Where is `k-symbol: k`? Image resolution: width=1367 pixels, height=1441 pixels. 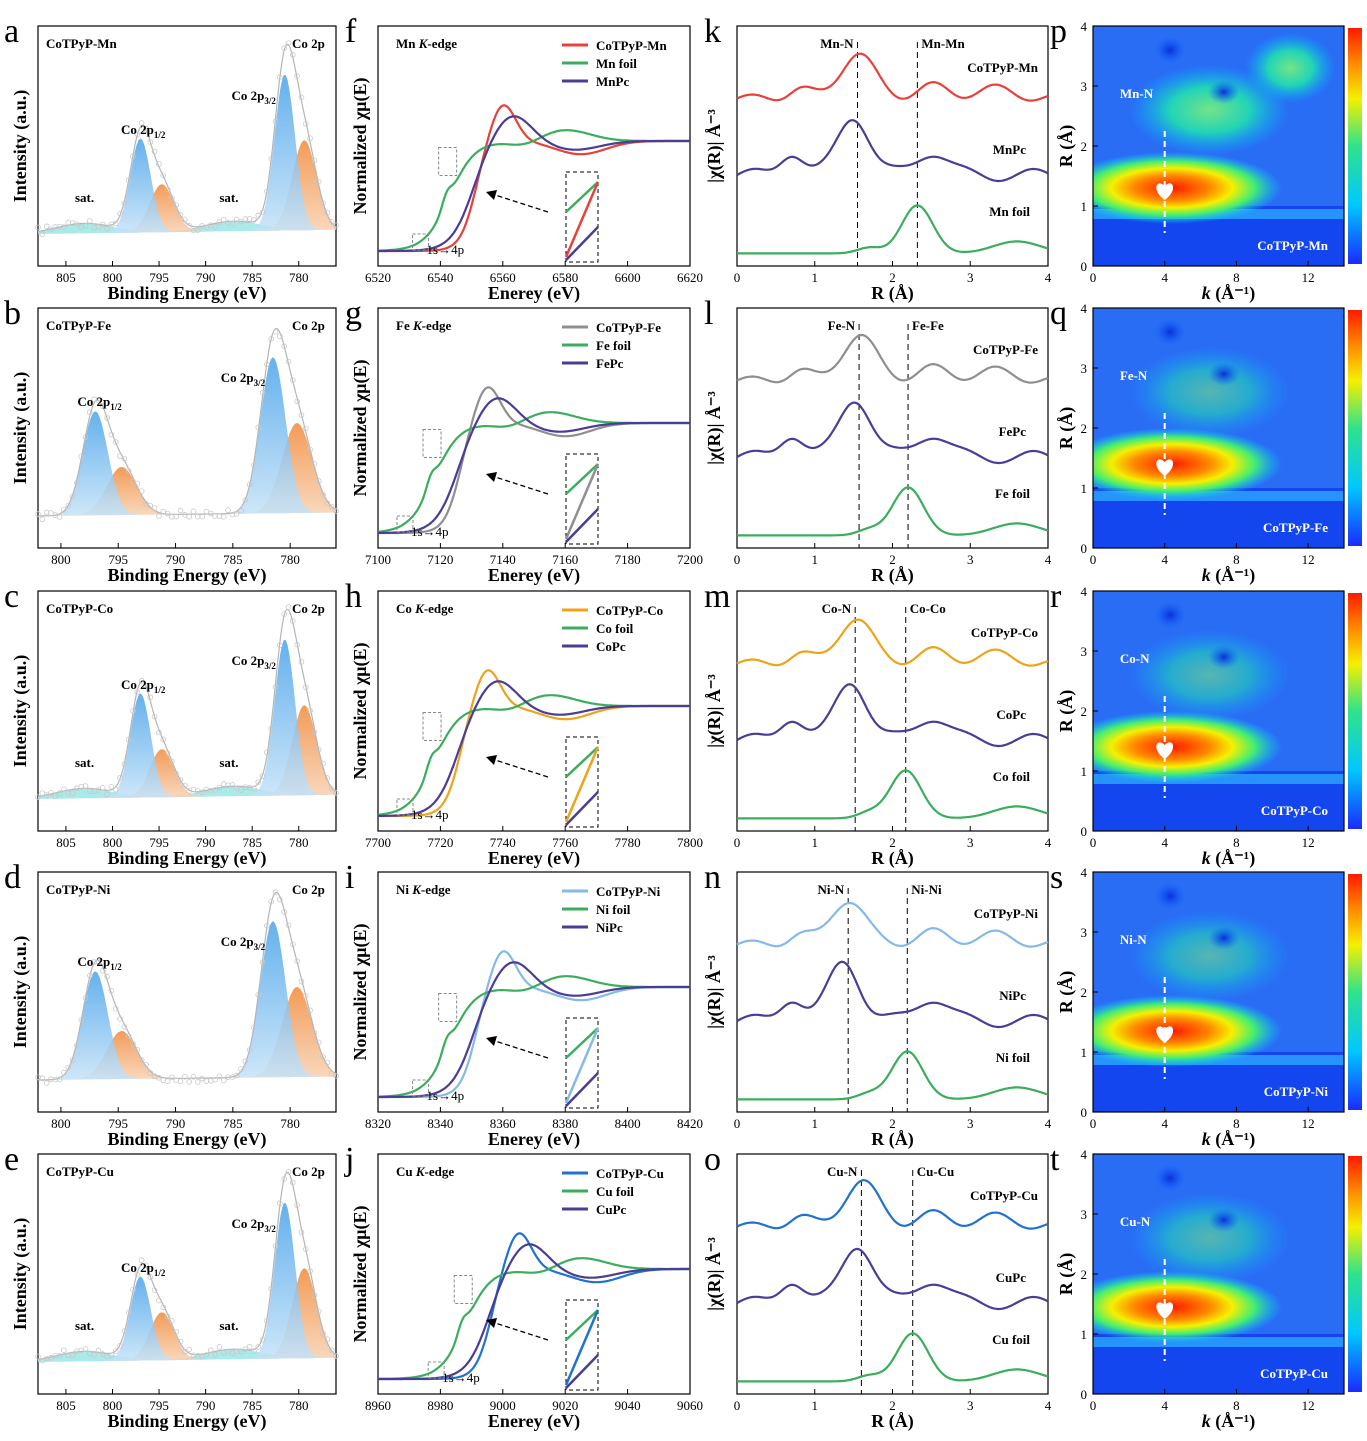 k-symbol: k is located at coordinates (1206, 575).